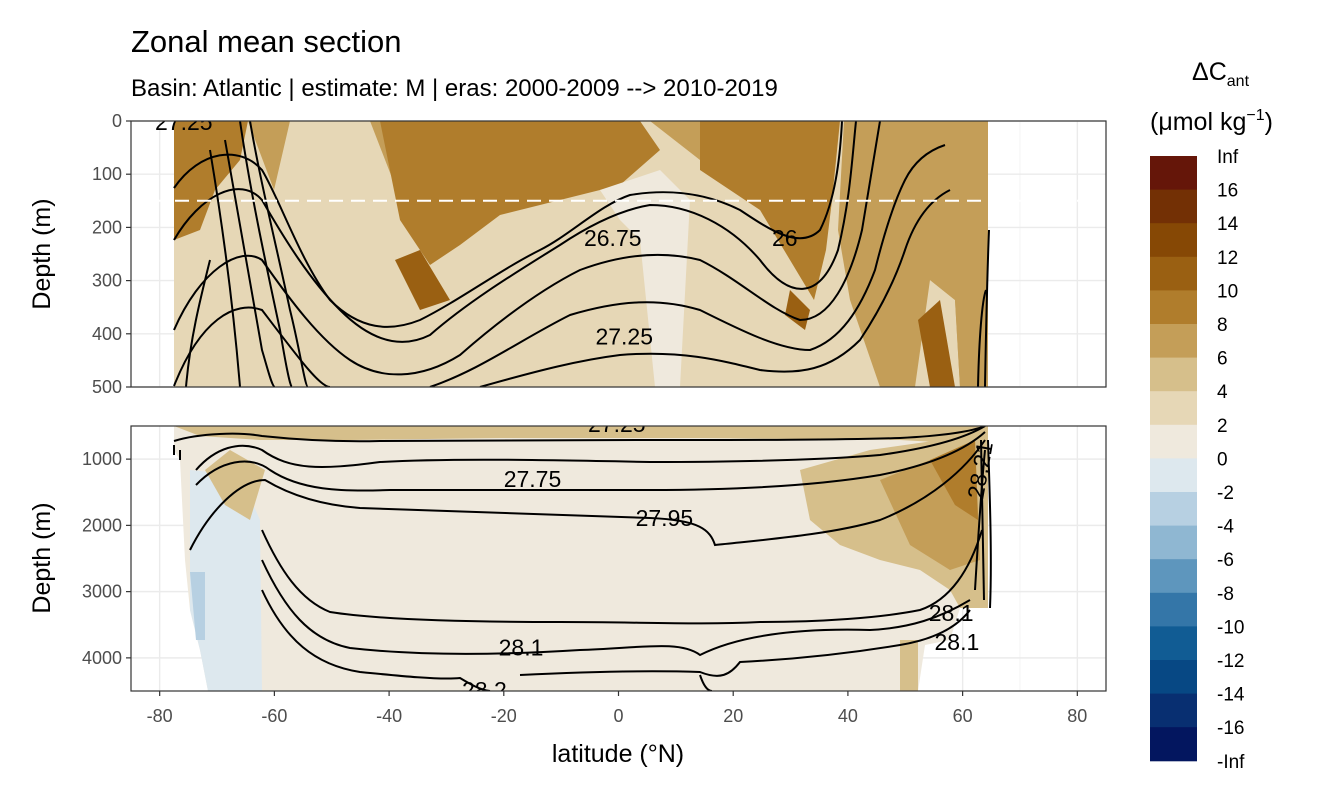 This screenshot has height=806, width=1344. Describe the element at coordinates (1222, 459) in the screenshot. I see `legend-break-label: 0` at that location.